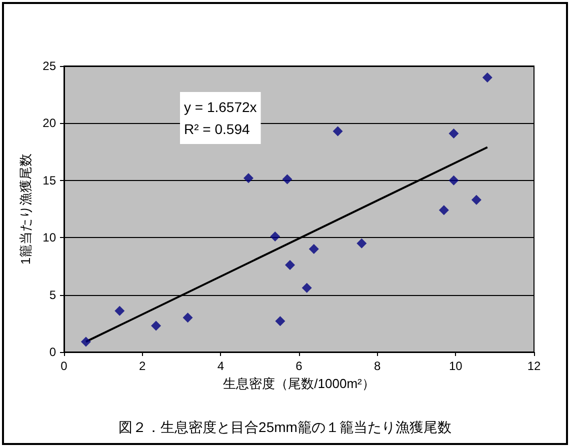 This screenshot has width=570, height=447. I want to click on x-tick-label: 12, so click(534, 366).